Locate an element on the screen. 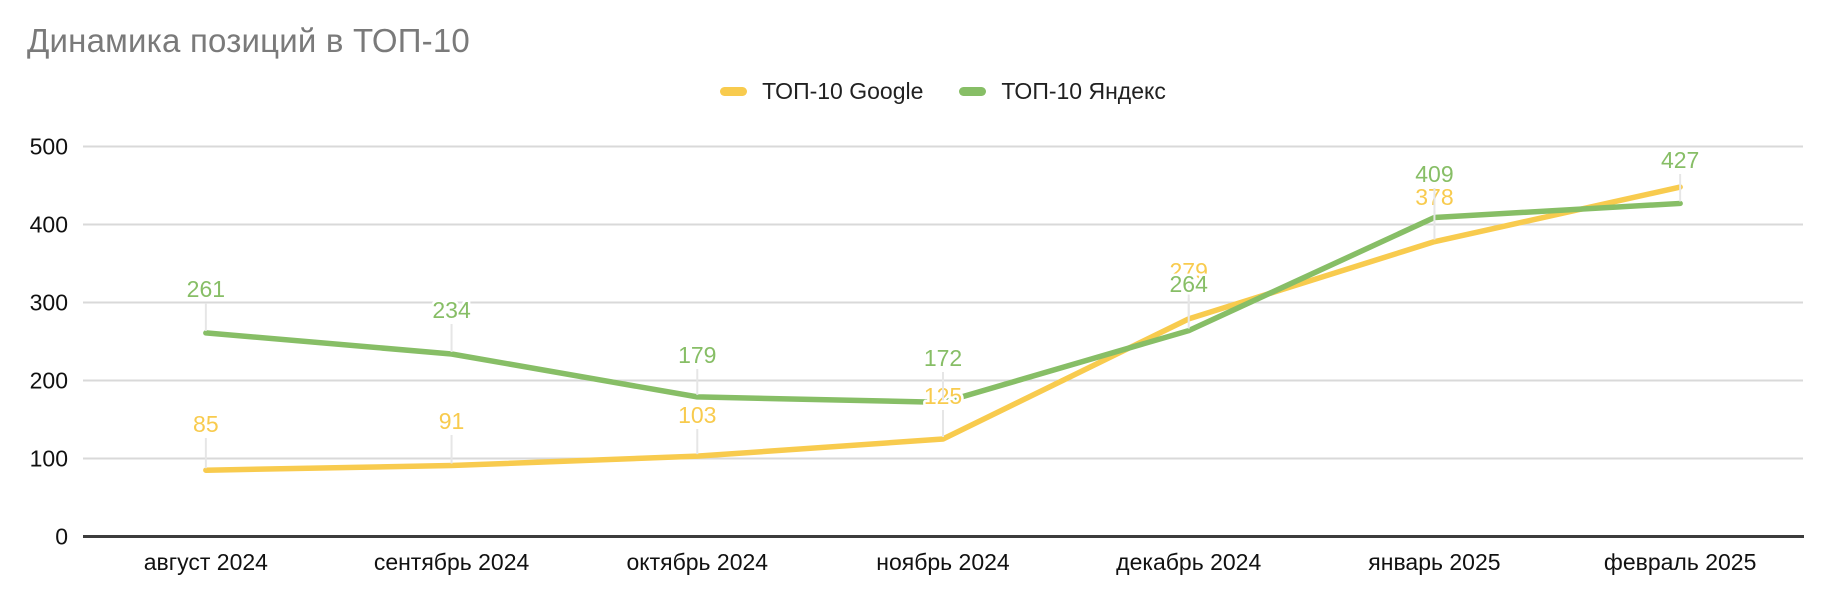 This screenshot has width=1834, height=604. x-axis-label: август 2024 is located at coordinates (206, 562).